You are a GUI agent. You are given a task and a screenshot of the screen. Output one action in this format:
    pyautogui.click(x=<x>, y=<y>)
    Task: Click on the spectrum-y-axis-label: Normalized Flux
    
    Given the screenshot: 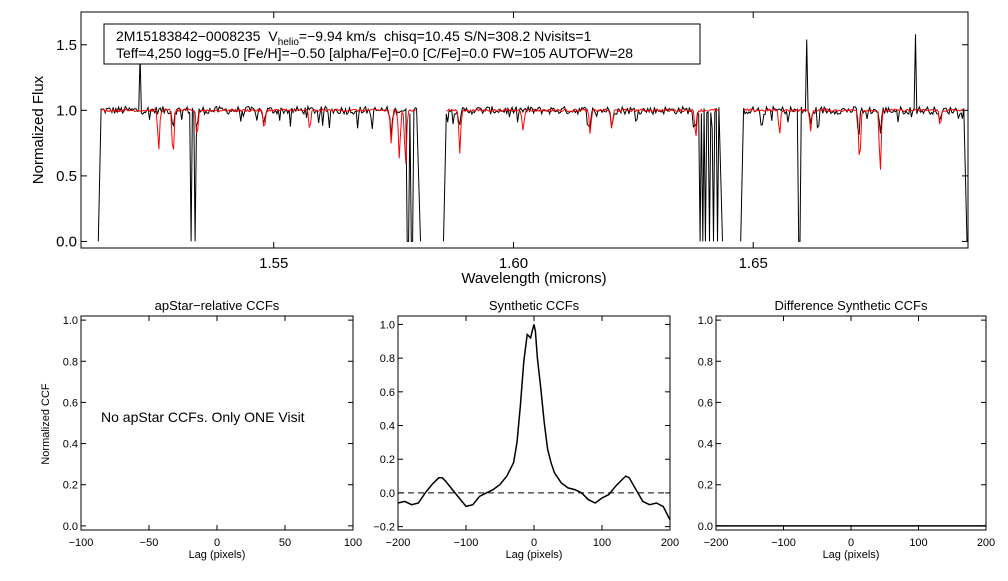 What is the action you would take?
    pyautogui.click(x=38, y=129)
    